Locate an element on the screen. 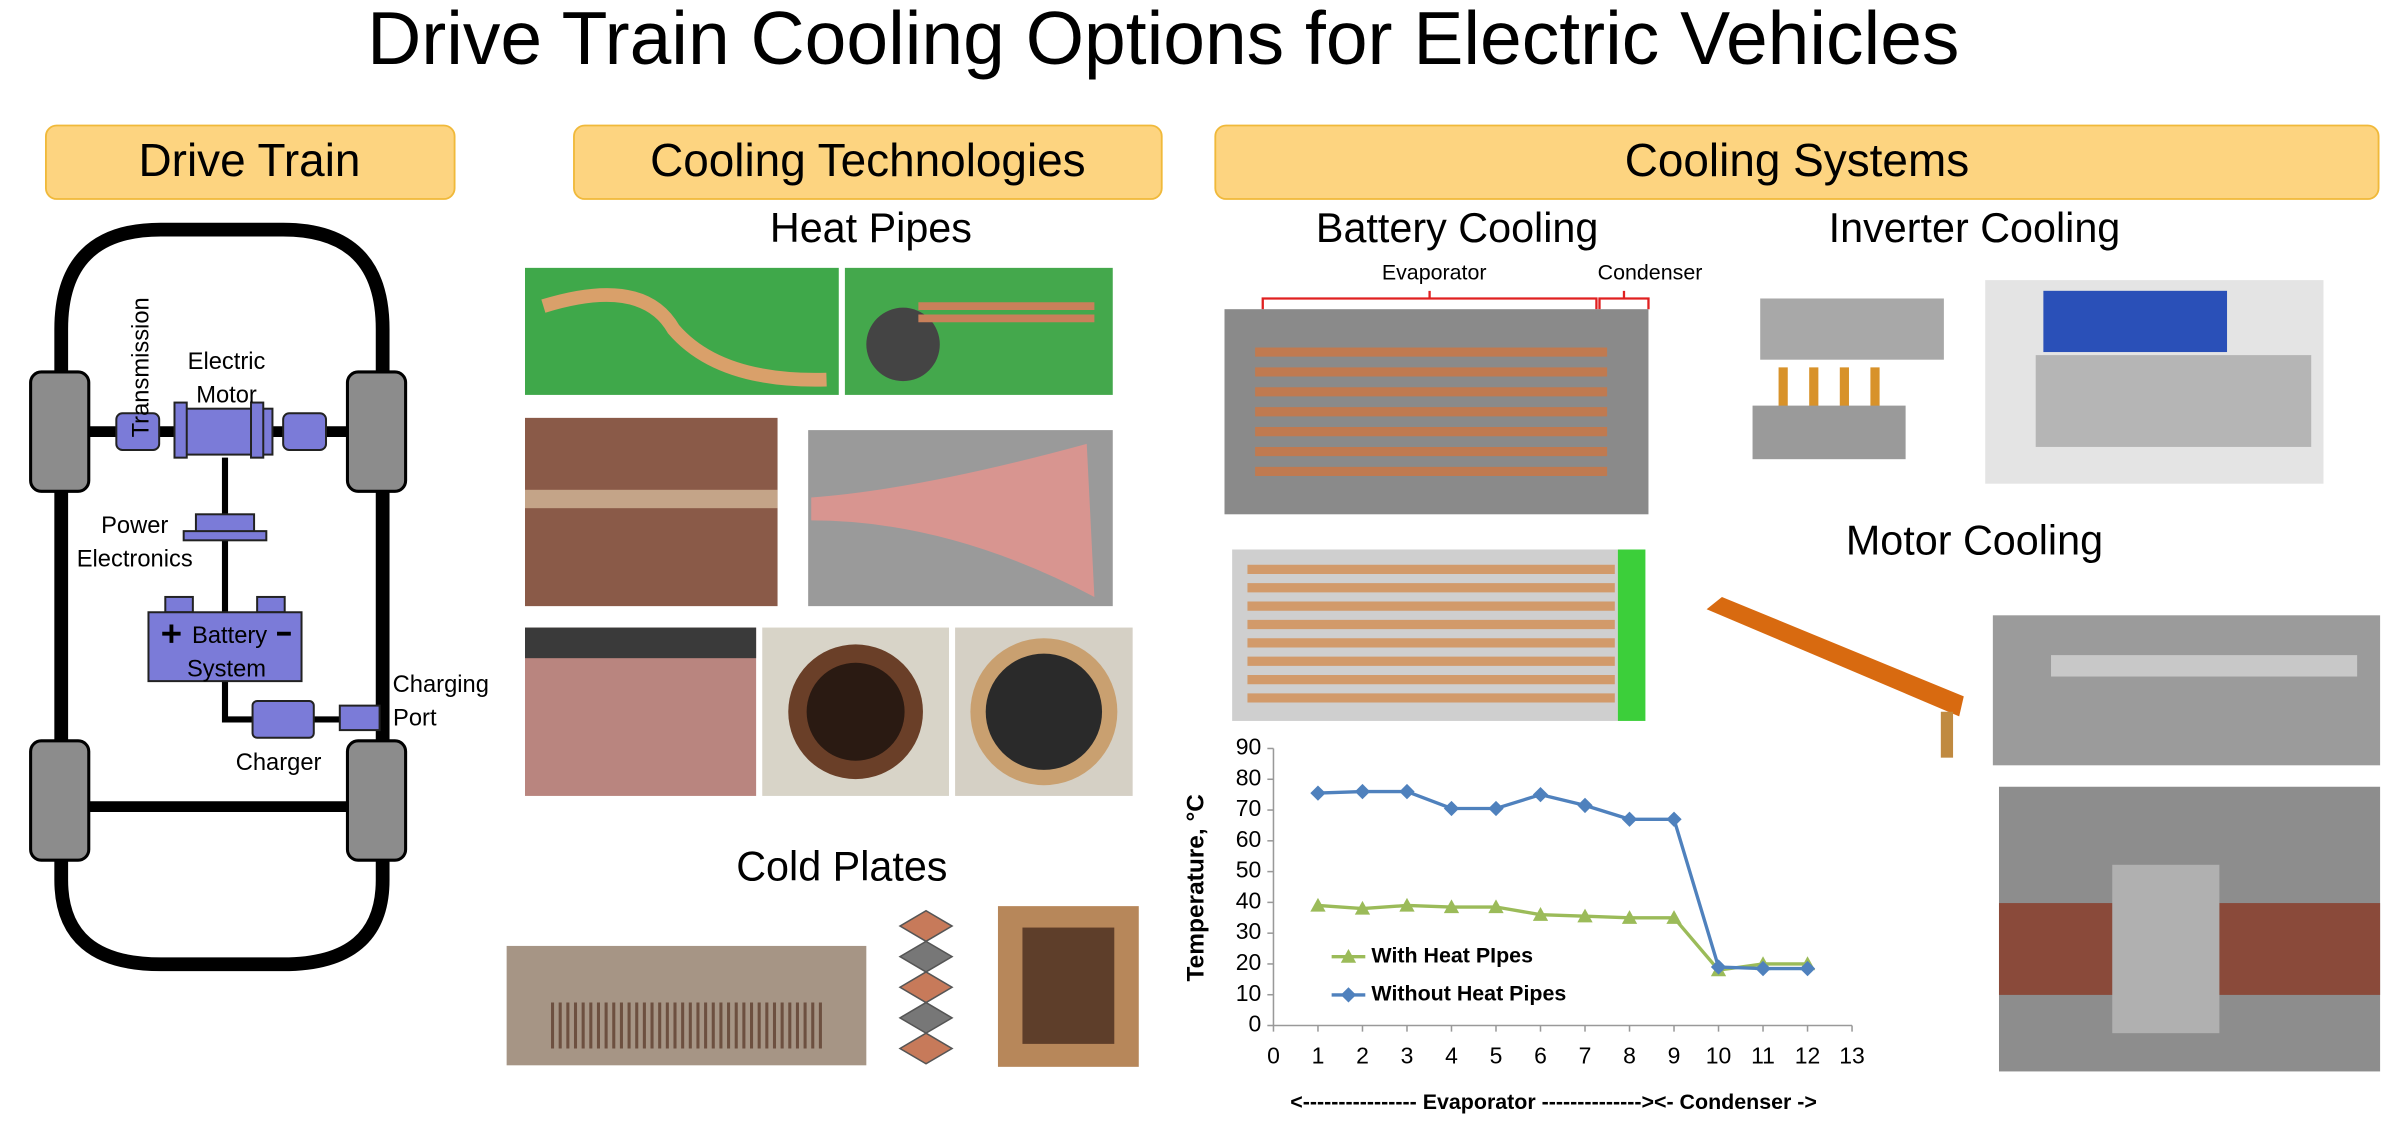 This screenshot has width=2400, height=1143. x-tick-label: 5 is located at coordinates (1496, 1056).